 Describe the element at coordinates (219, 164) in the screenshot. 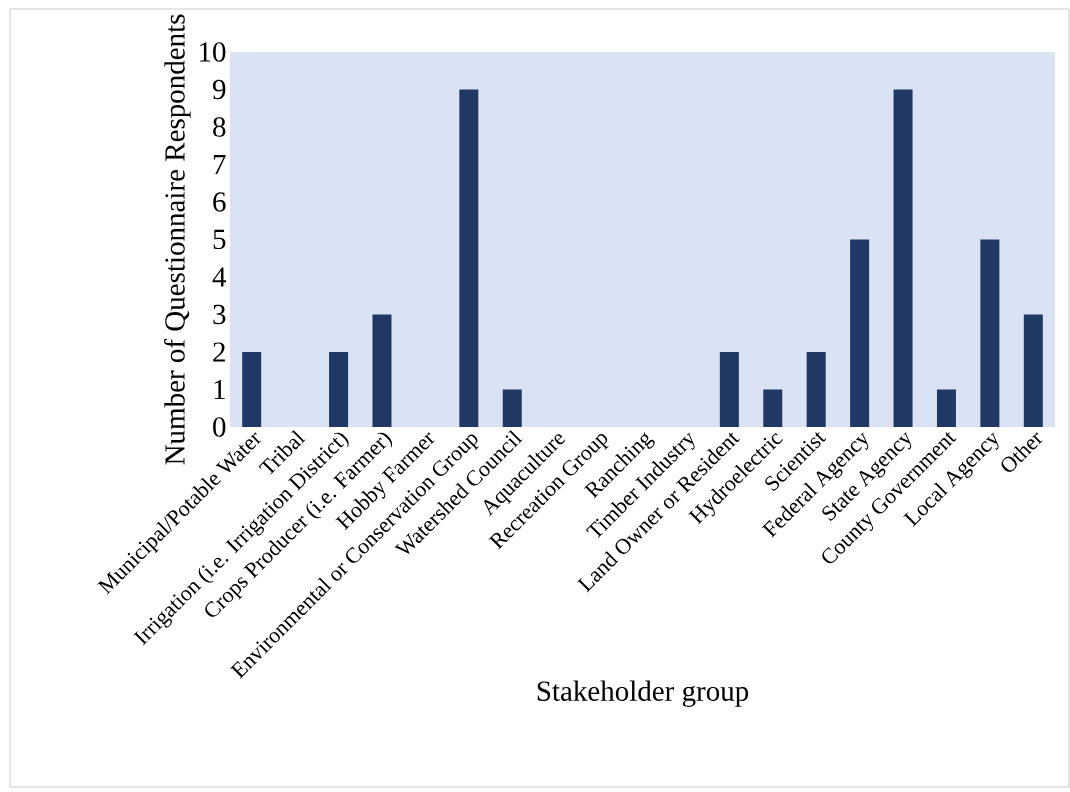

I see `y-tick-label: 7` at that location.